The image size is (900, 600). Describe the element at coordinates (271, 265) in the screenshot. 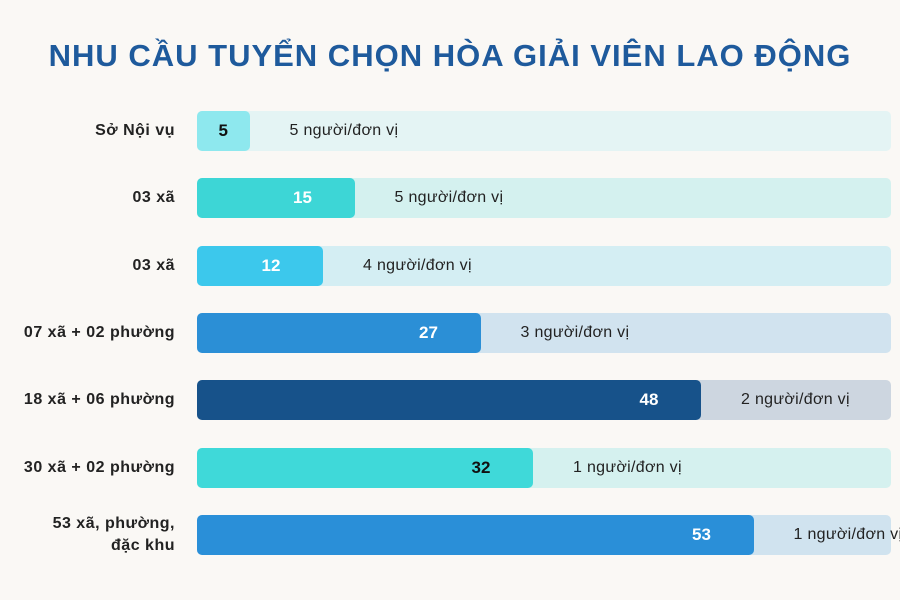

I see `value-label: 12` at that location.